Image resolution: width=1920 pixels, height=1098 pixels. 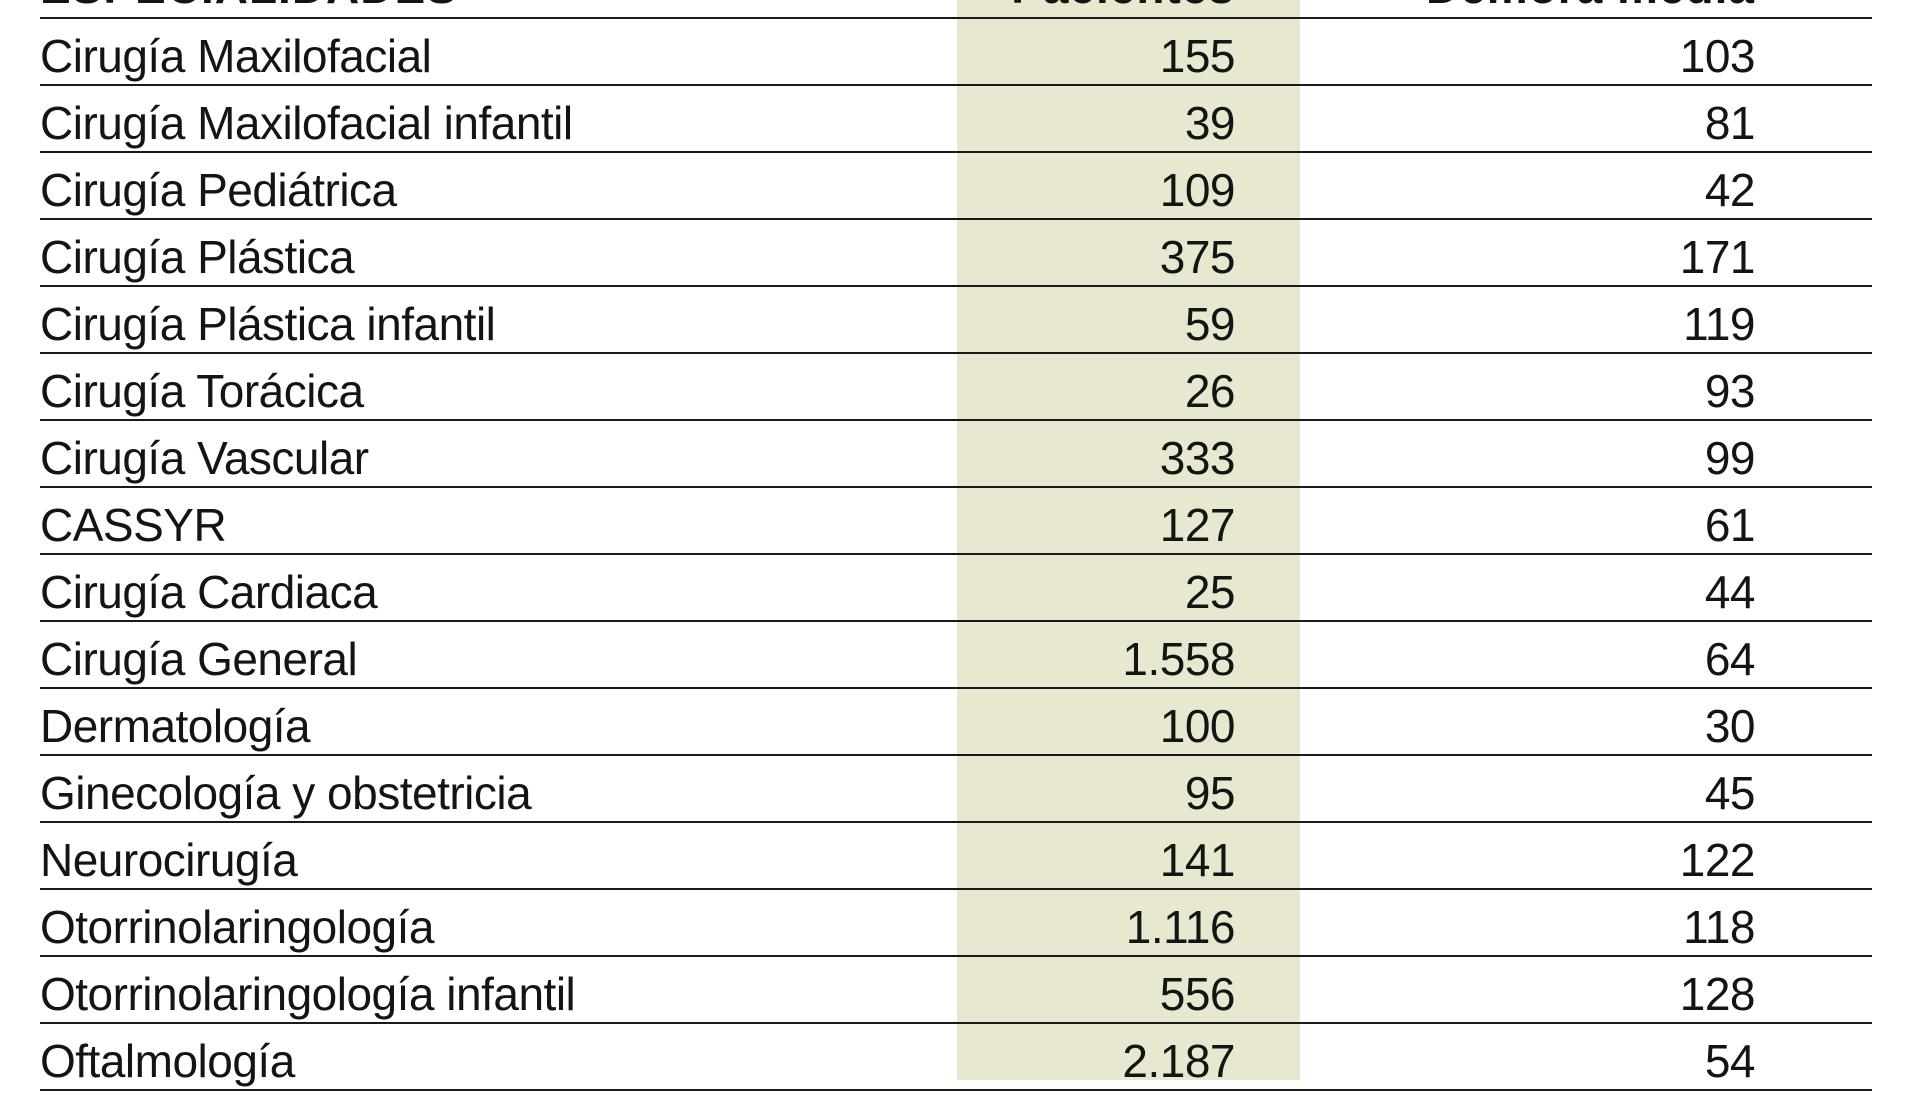 I want to click on pacientes-cell: 556, so click(x=1197, y=994).